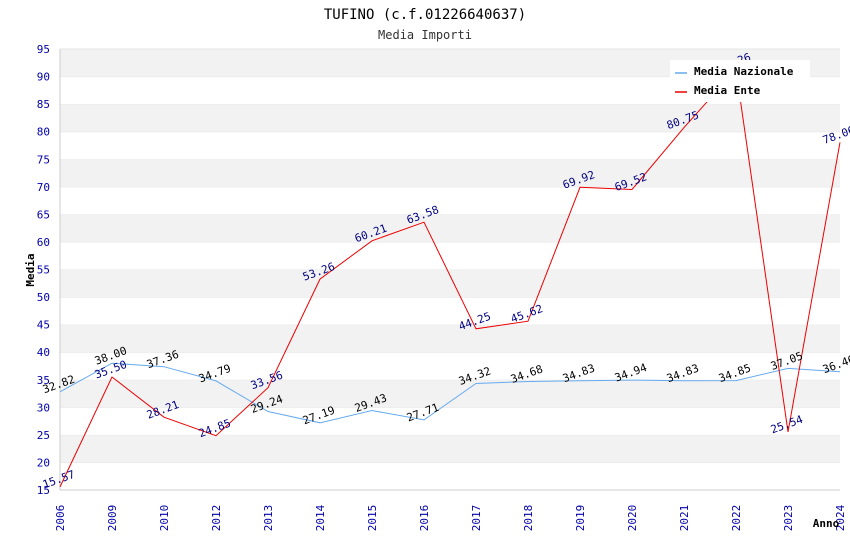 This screenshot has height=550, width=850. Describe the element at coordinates (43, 49) in the screenshot. I see `y-tick-label: 95` at that location.